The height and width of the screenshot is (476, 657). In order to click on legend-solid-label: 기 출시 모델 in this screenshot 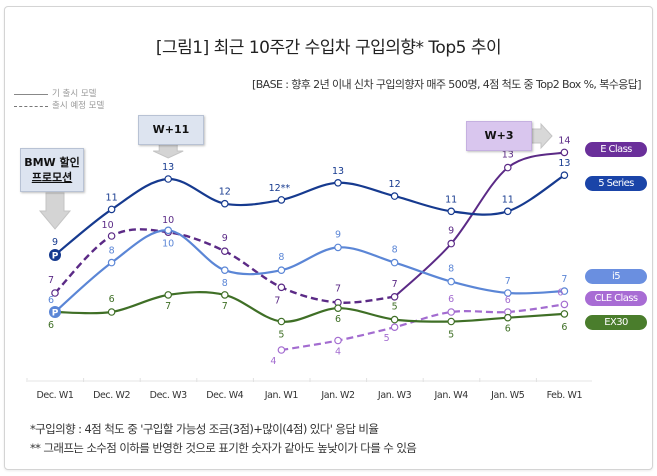, I will do `click(74, 94)`.